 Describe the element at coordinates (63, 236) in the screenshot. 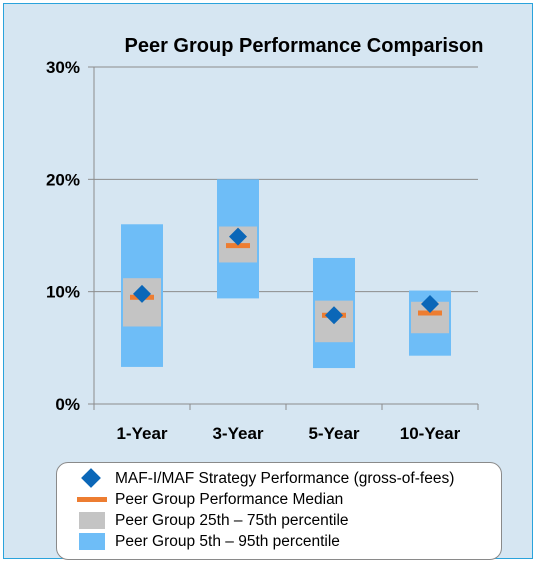

I see `y-tick-layer: 0% 10% 20% 30%` at that location.